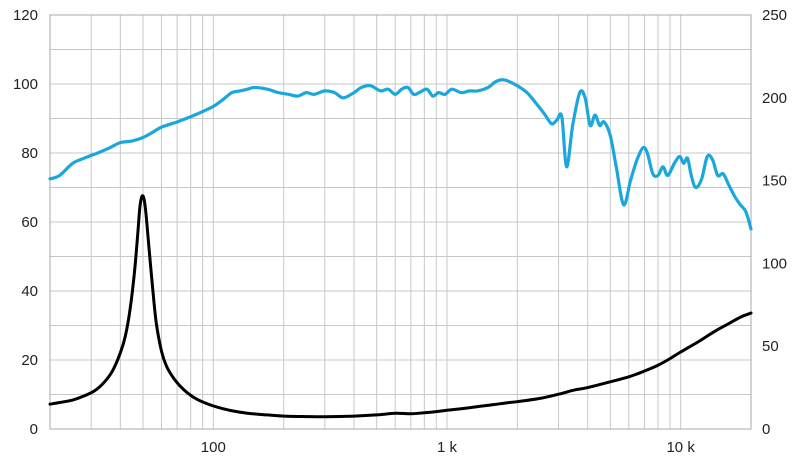 The width and height of the screenshot is (798, 464). What do you see at coordinates (25, 15) in the screenshot?
I see `y-left-tick-label: 120` at bounding box center [25, 15].